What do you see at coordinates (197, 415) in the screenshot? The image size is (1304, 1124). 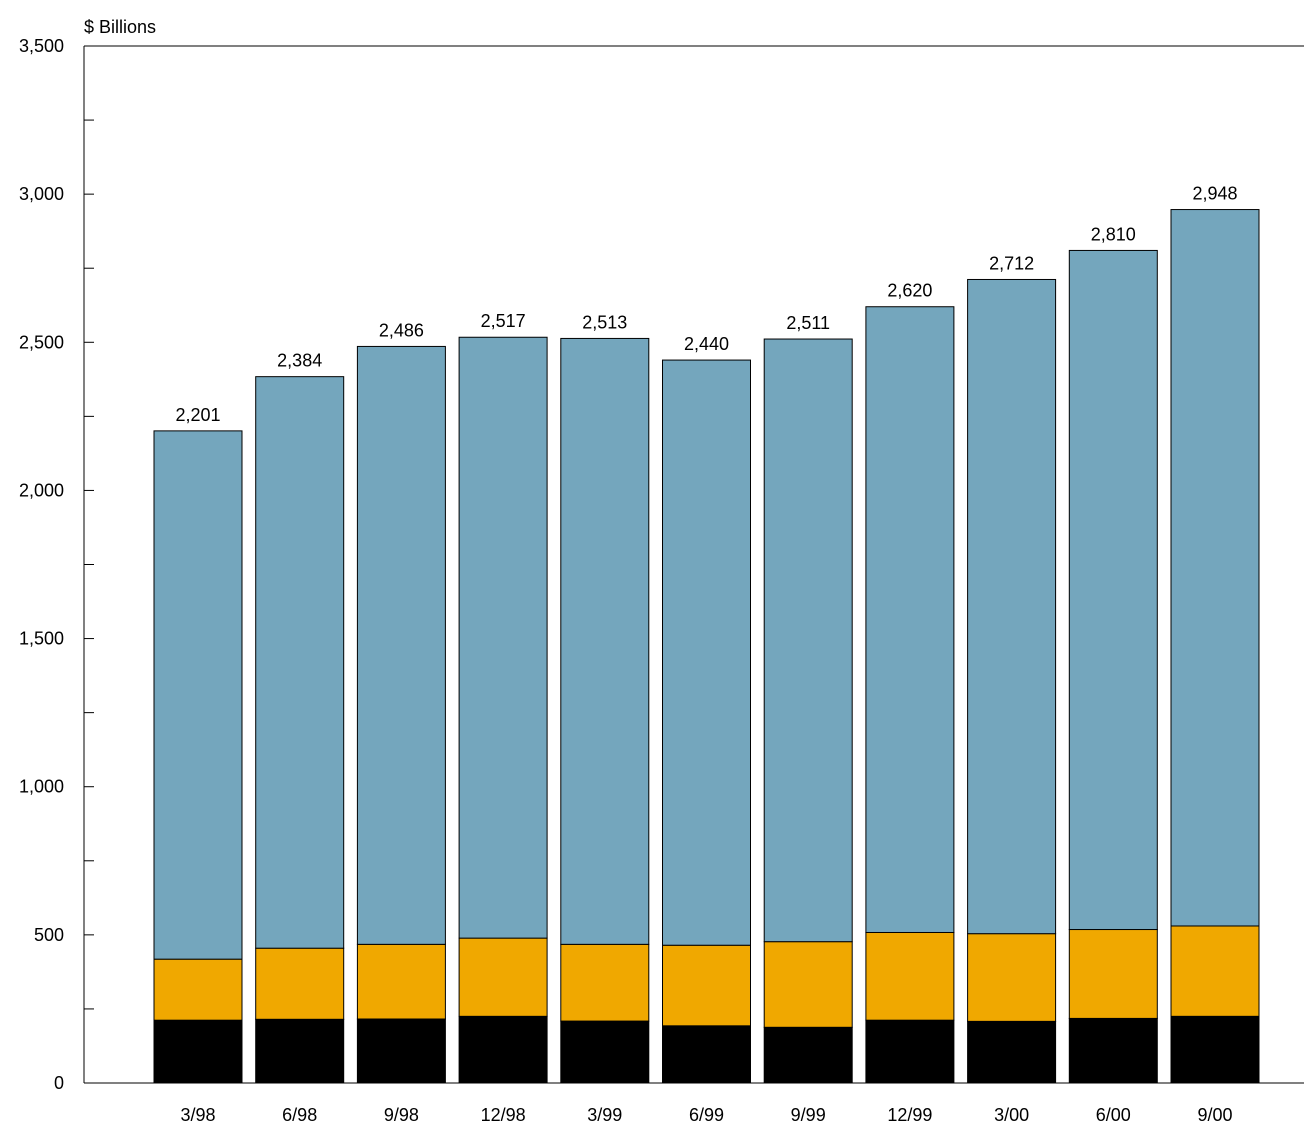 I see `bar-total-label: 2,201` at bounding box center [197, 415].